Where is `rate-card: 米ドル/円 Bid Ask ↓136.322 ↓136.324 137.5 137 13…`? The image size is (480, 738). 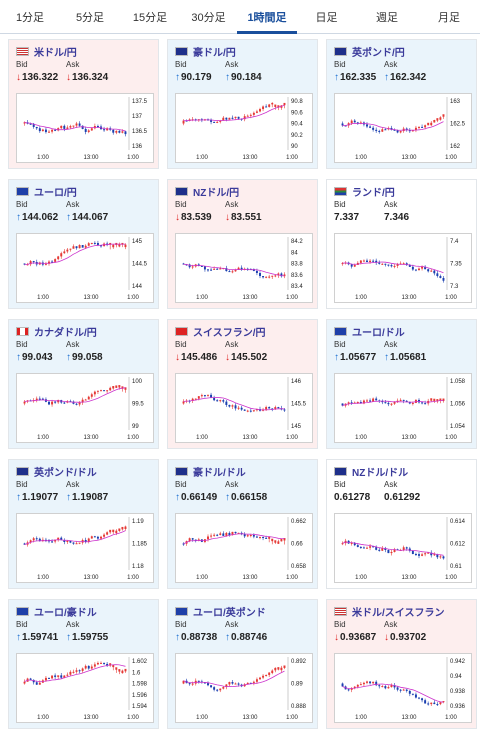
rate-card: 米ドル/円 Bid Ask ↓136.322 ↓136.324 137.5 137 13… is located at coordinates (83, 104).